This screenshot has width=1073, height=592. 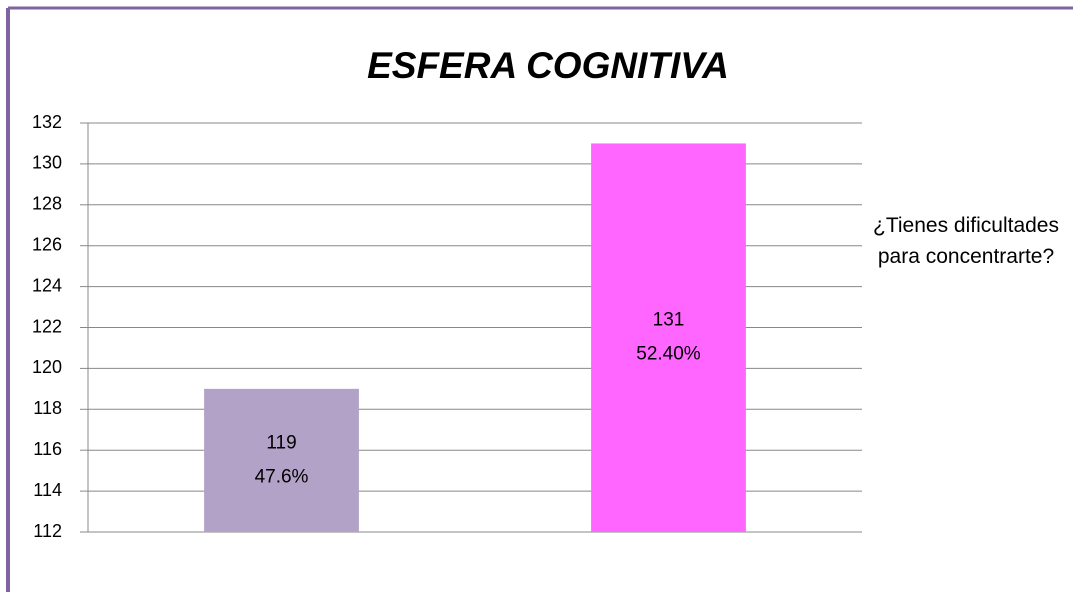 What do you see at coordinates (282, 476) in the screenshot?
I see `data-label-share: 47.6%` at bounding box center [282, 476].